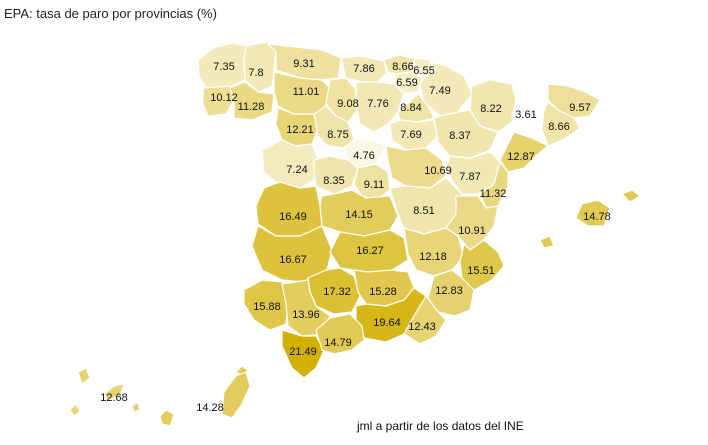  What do you see at coordinates (300, 130) in the screenshot?
I see `value-label-zamora: 12.21` at bounding box center [300, 130].